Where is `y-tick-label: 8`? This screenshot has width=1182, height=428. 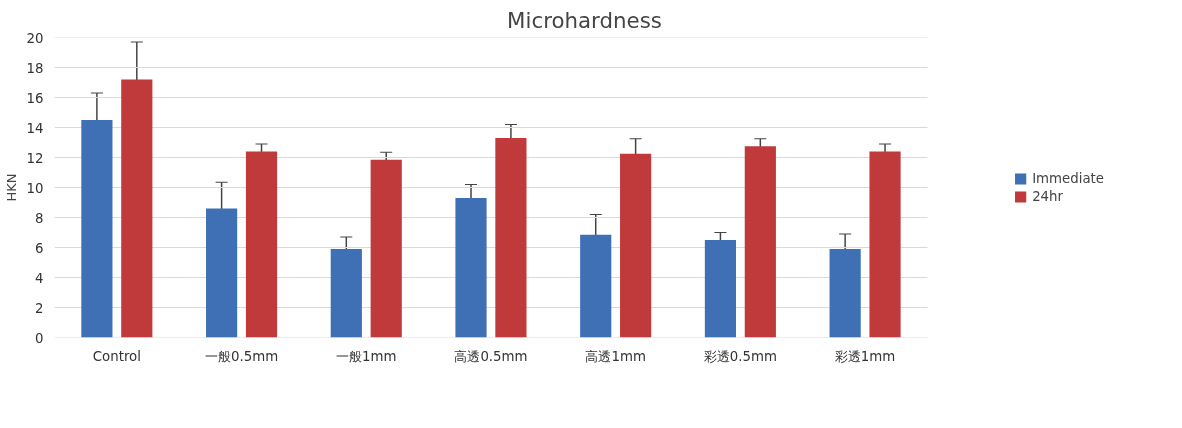 y-tick-label: 8 is located at coordinates (39, 218).